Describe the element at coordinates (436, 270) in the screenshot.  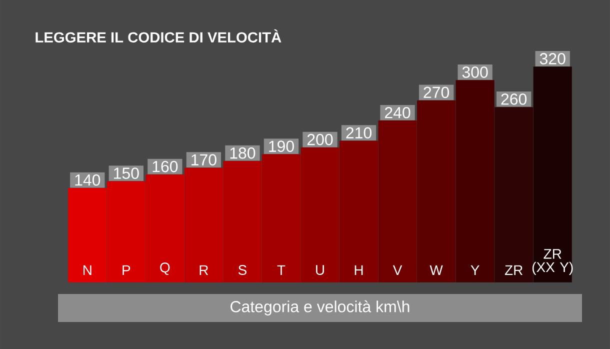
I see `x-tick-label: W` at that location.